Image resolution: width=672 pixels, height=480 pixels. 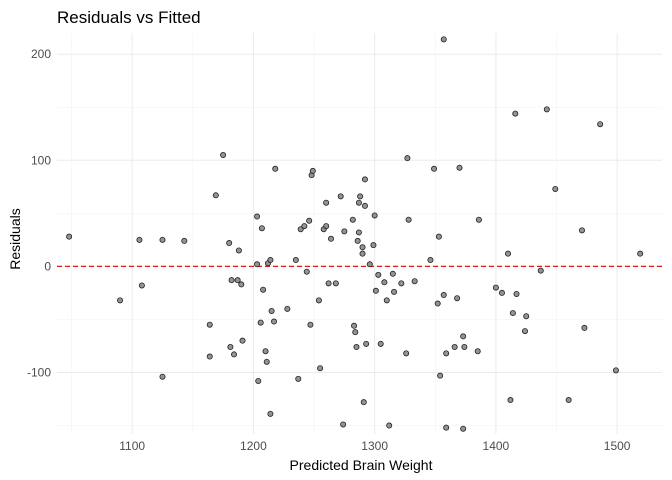 I want to click on y-tick-label: 0, so click(x=47, y=266).